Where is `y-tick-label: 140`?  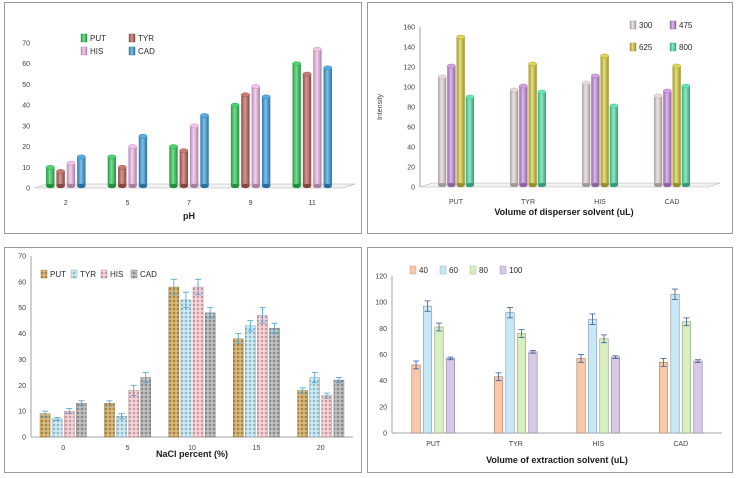 y-tick-label: 140 is located at coordinates (409, 48).